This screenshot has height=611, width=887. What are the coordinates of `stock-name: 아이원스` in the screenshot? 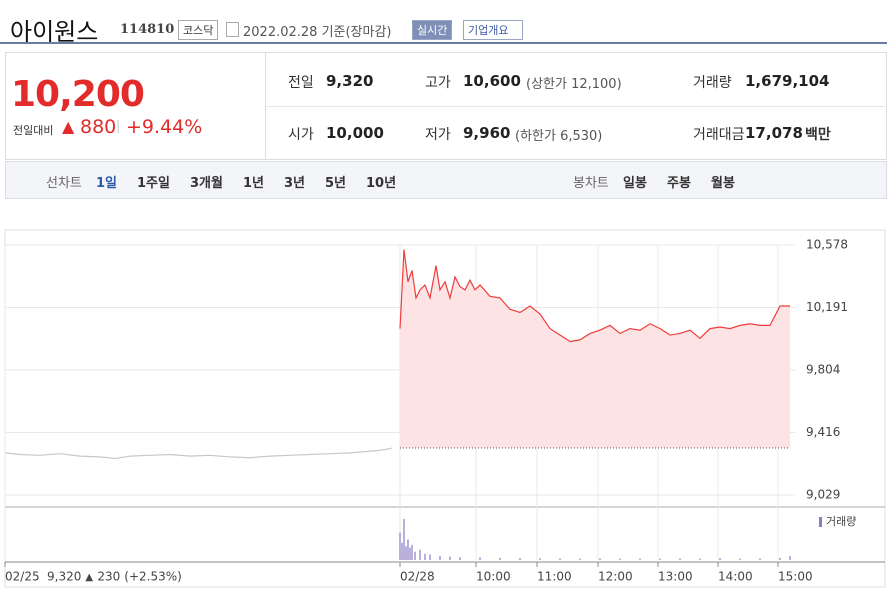 It's located at (54, 32).